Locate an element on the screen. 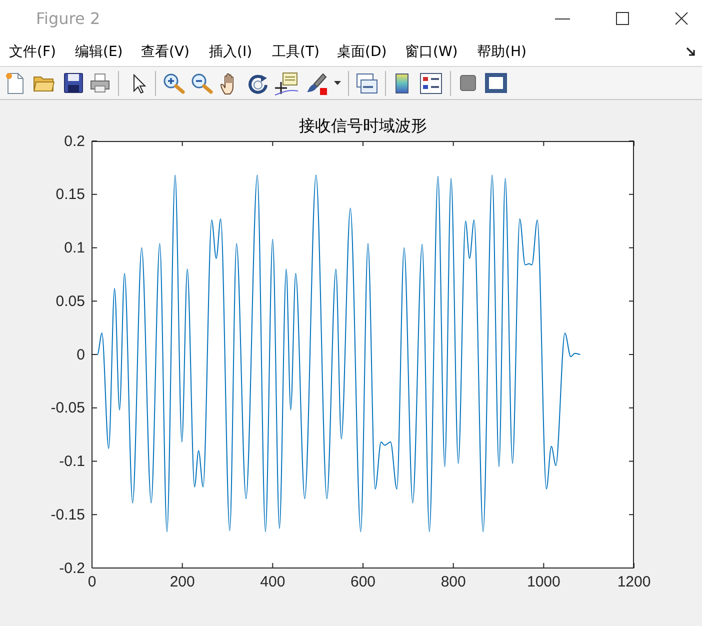  x-tick-label: 800 is located at coordinates (453, 582).